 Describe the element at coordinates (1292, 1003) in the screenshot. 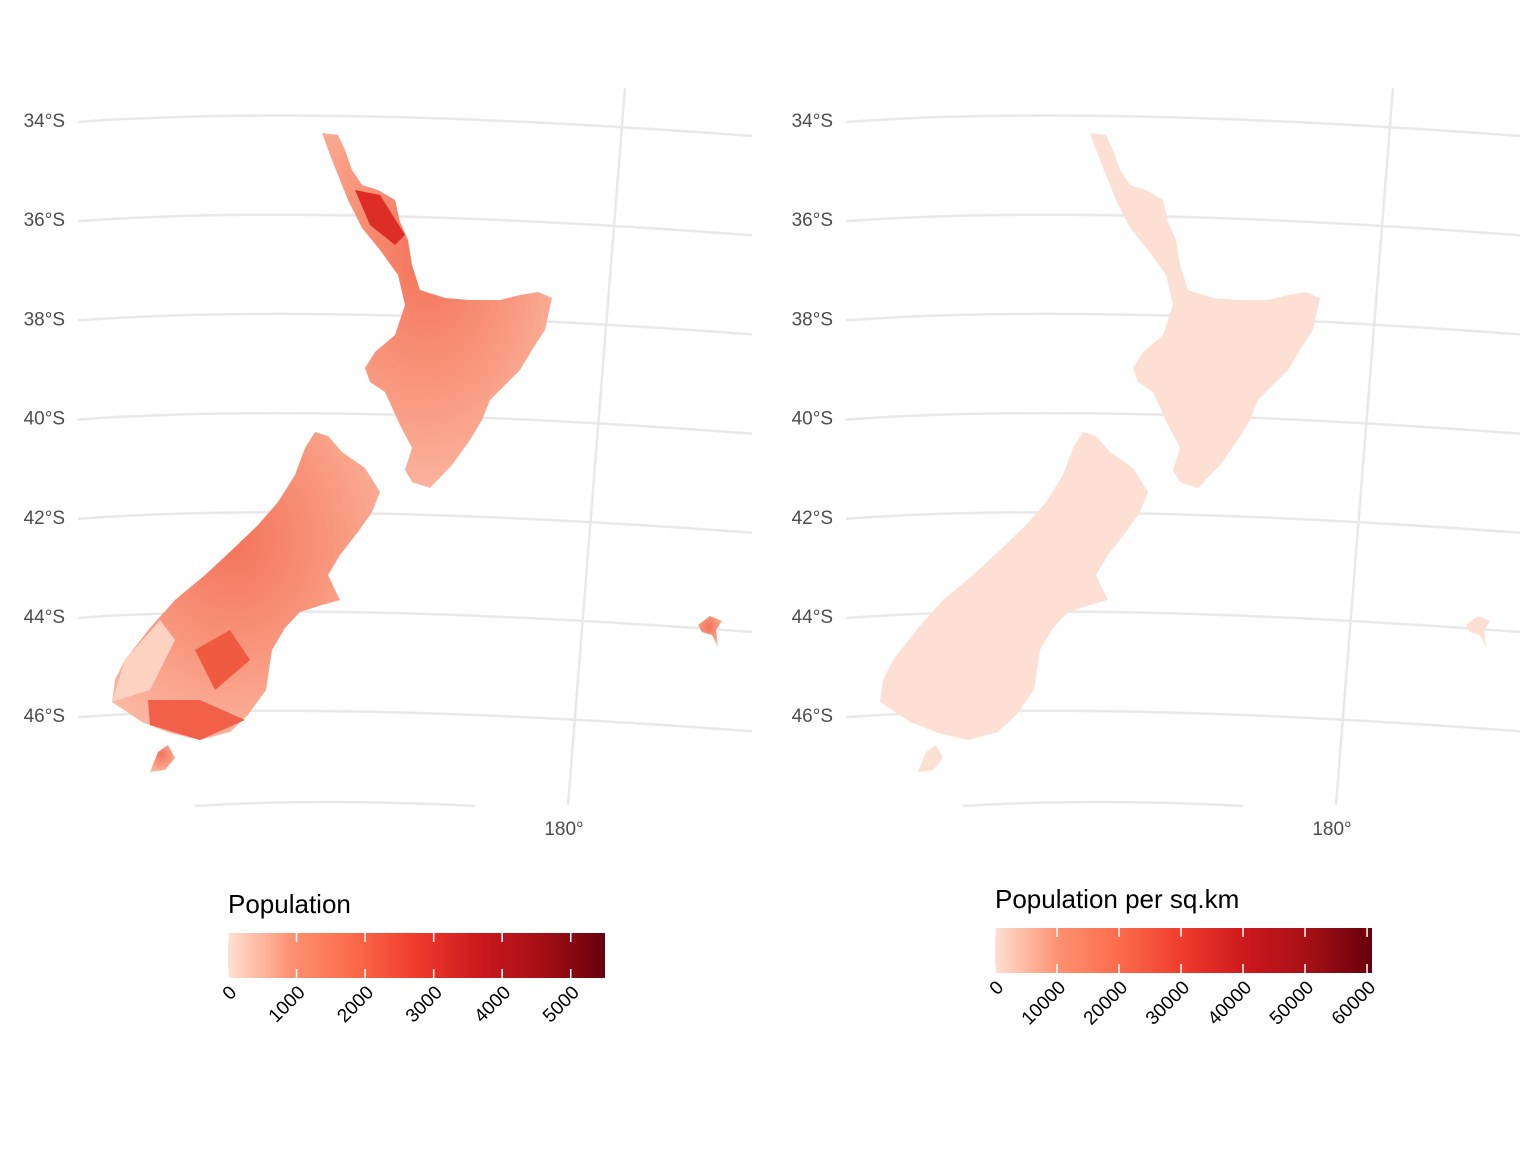

I see `legend-tick-label: 50000` at that location.